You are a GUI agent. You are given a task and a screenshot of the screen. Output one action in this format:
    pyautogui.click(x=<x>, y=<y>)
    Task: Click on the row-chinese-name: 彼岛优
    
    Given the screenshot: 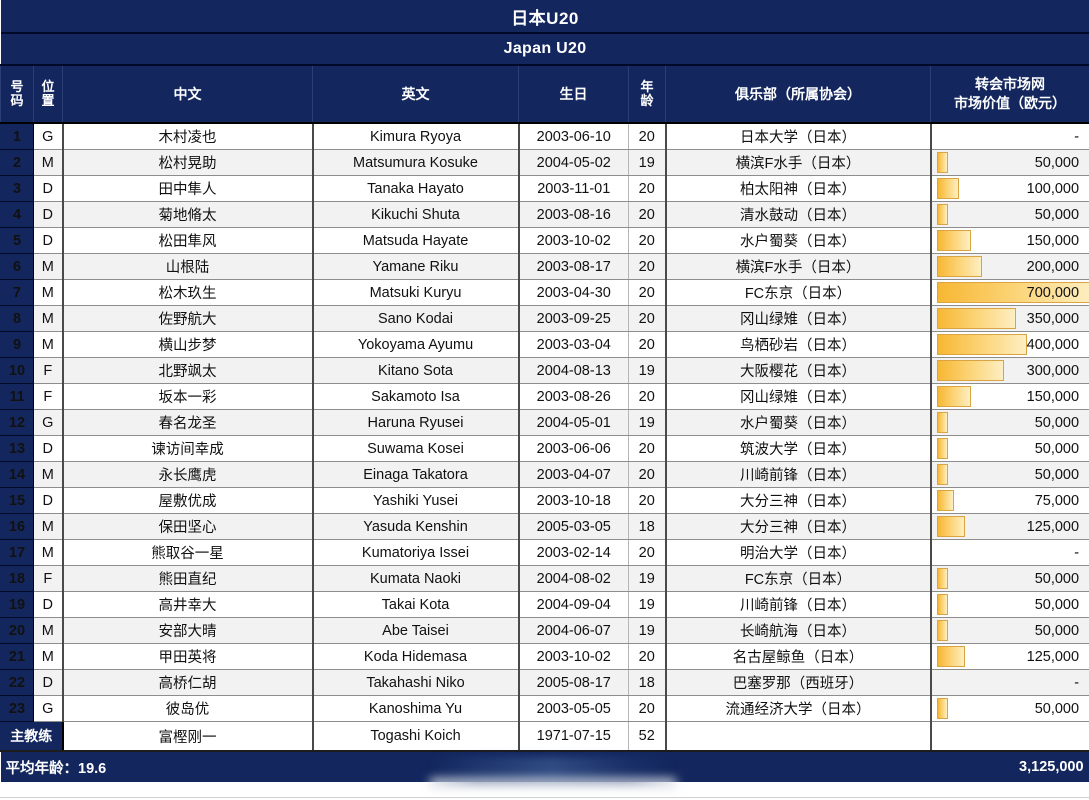 What is the action you would take?
    pyautogui.click(x=188, y=708)
    